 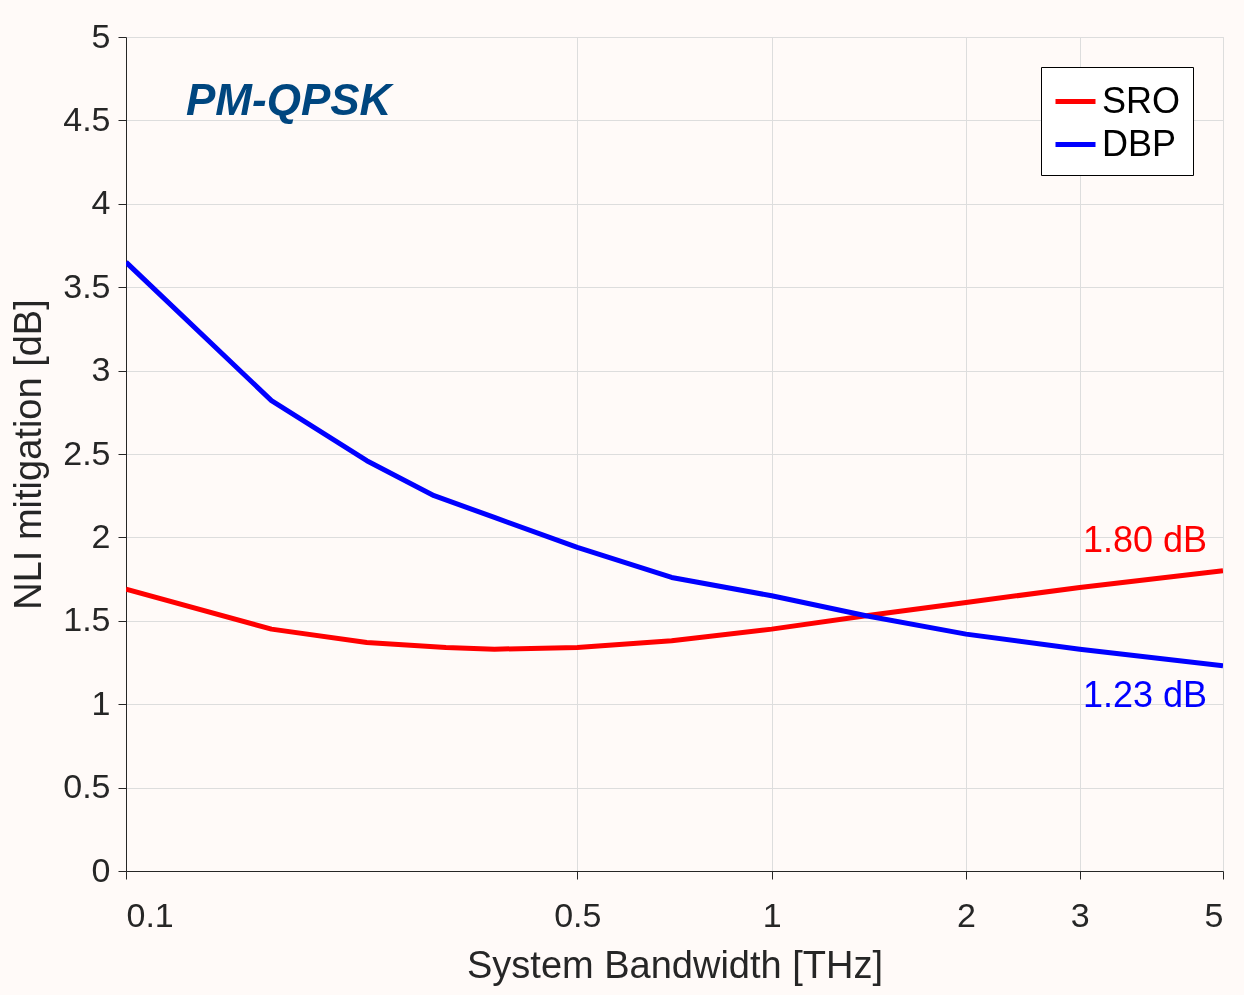 I want to click on x-axis-title: System Bandwidth [THz], so click(x=675, y=964).